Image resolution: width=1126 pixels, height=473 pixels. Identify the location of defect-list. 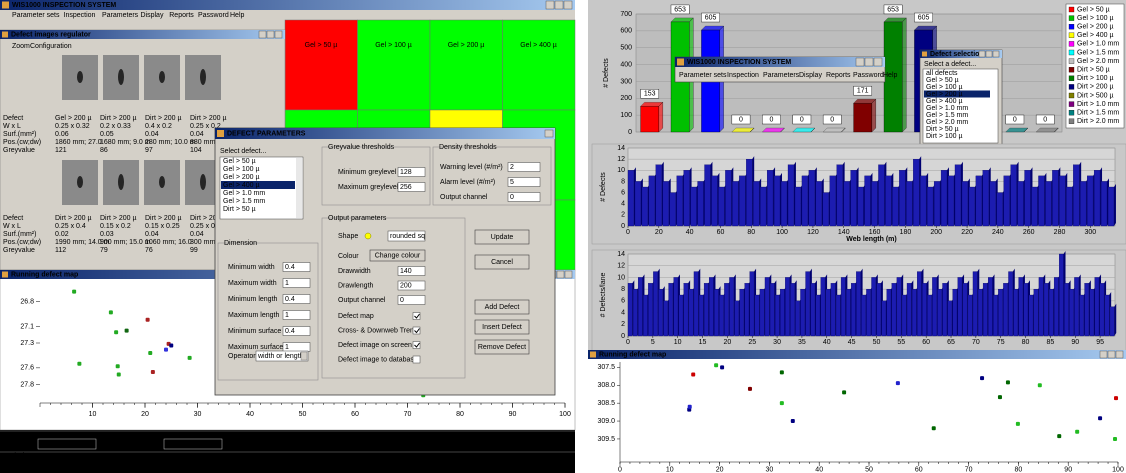
(960, 106).